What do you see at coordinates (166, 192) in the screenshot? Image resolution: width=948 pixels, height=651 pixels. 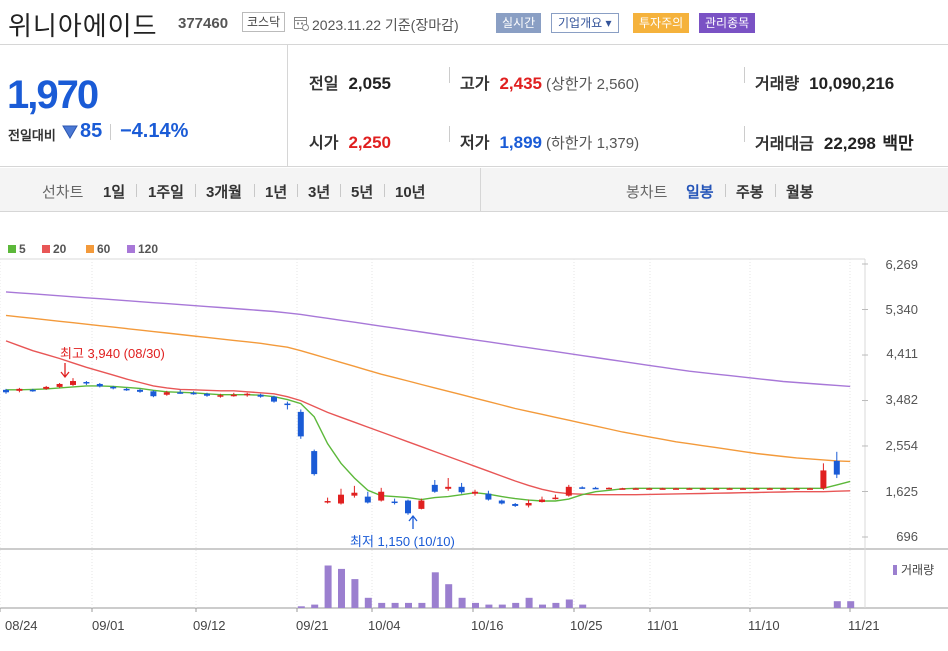 I see `period-1w: 1주일` at bounding box center [166, 192].